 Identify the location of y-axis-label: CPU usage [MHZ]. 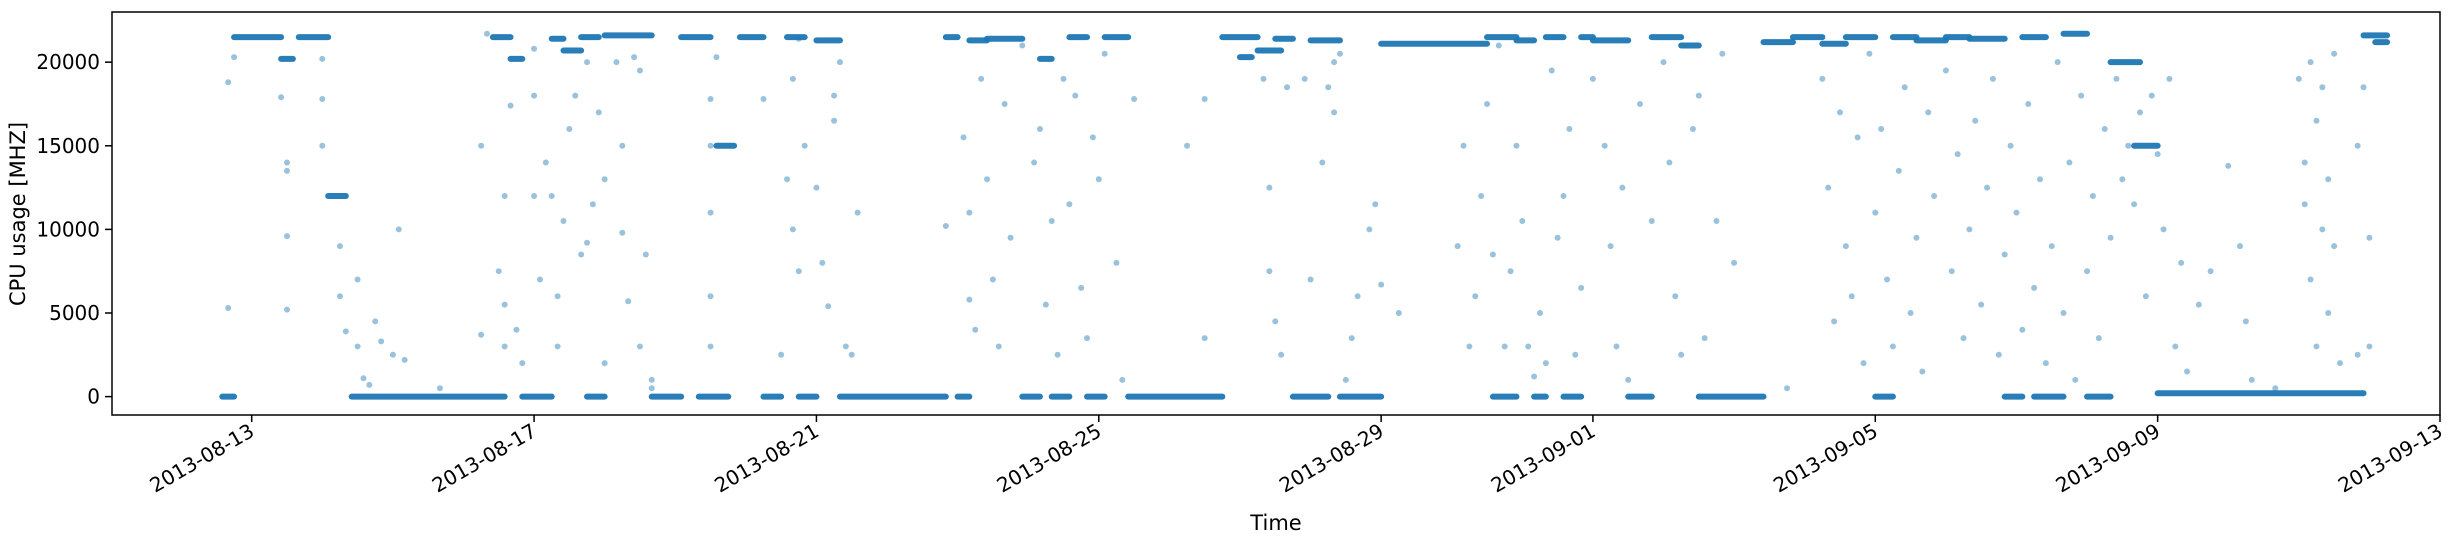
(18, 214).